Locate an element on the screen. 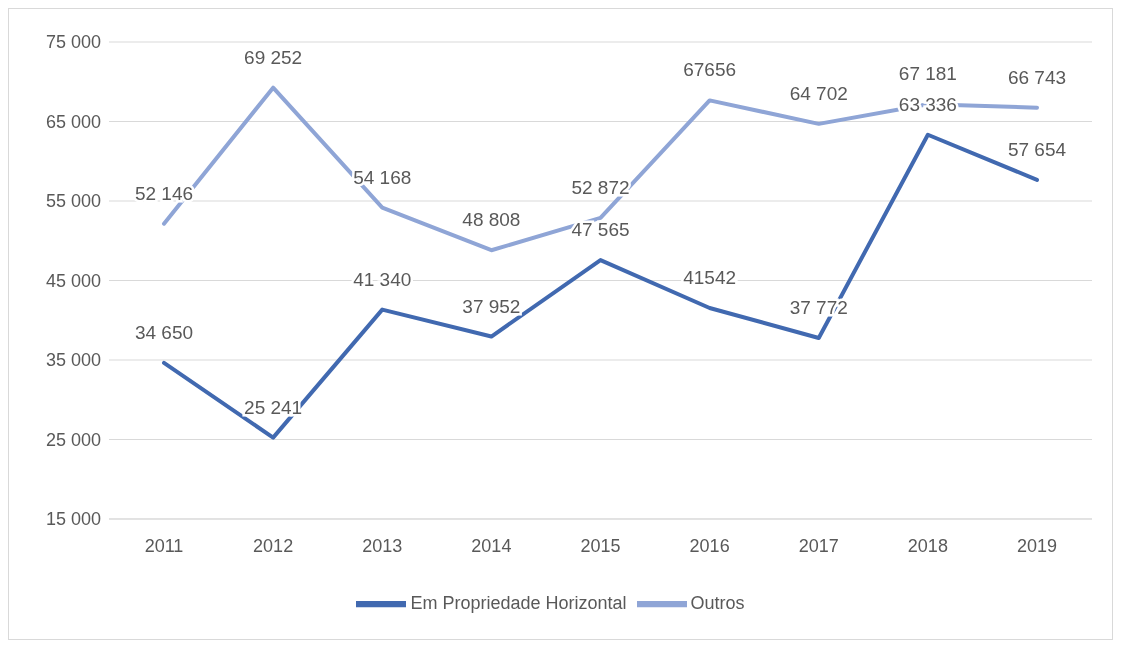 The width and height of the screenshot is (1123, 648). x-tick-label: 2011 is located at coordinates (164, 545).